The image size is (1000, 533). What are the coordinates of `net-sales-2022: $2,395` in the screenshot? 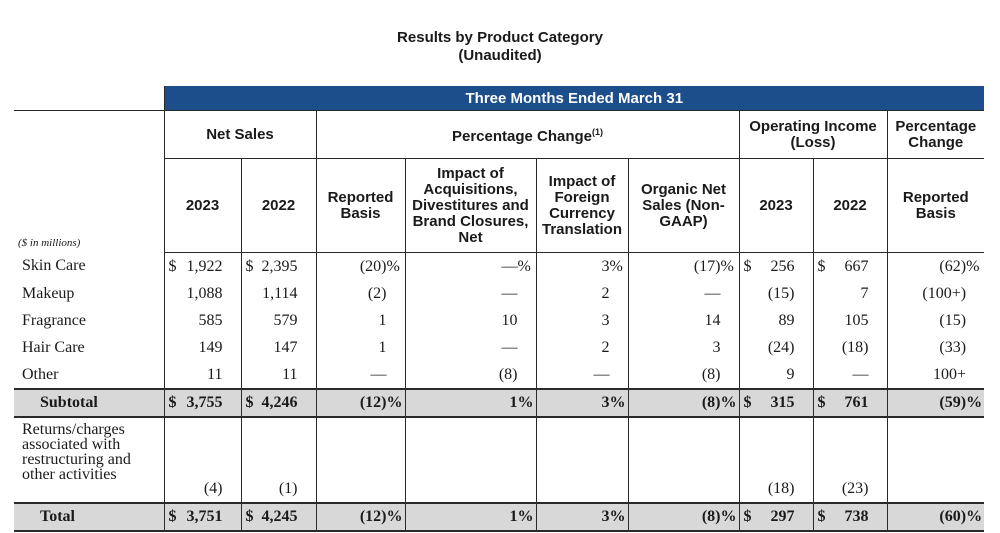 It's located at (278, 266).